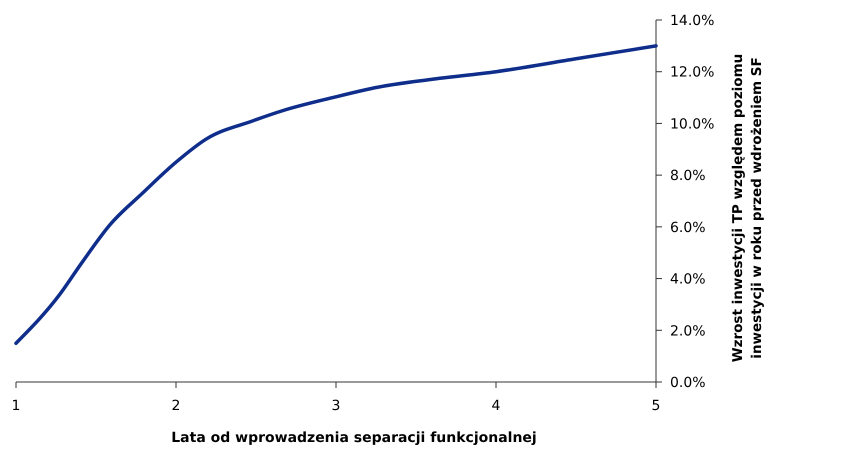  Describe the element at coordinates (747, 208) in the screenshot. I see `y-axis-title: Wzrost inwestycji TP względem poziomu inwestycji w roku przed wdrożeniem SF` at that location.